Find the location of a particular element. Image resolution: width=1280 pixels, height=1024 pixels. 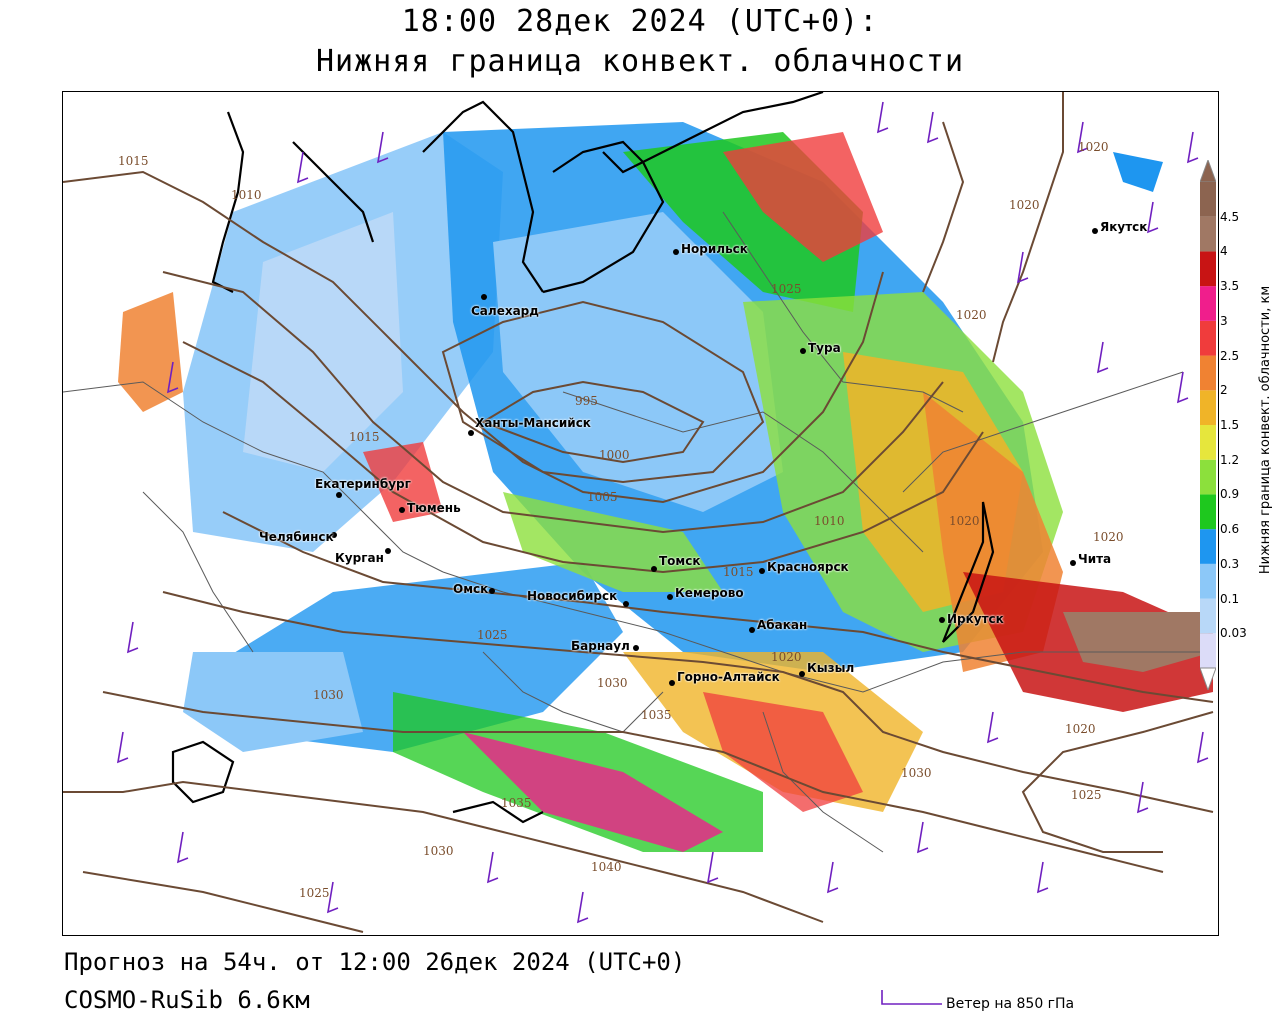

city-omsk: Омск is located at coordinates (471, 589).